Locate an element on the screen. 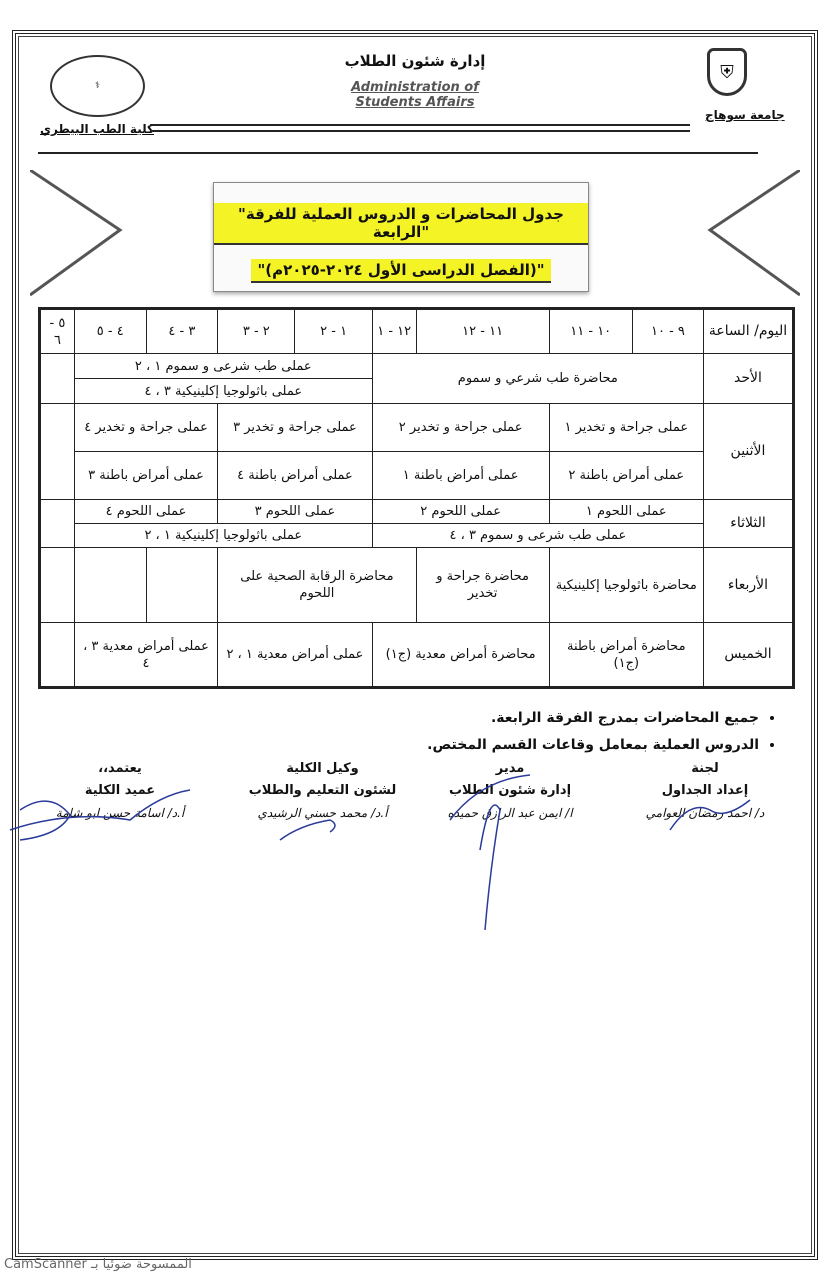 This screenshot has height=1280, width=829. time-cell: ٩ - ١٠ is located at coordinates (668, 331).